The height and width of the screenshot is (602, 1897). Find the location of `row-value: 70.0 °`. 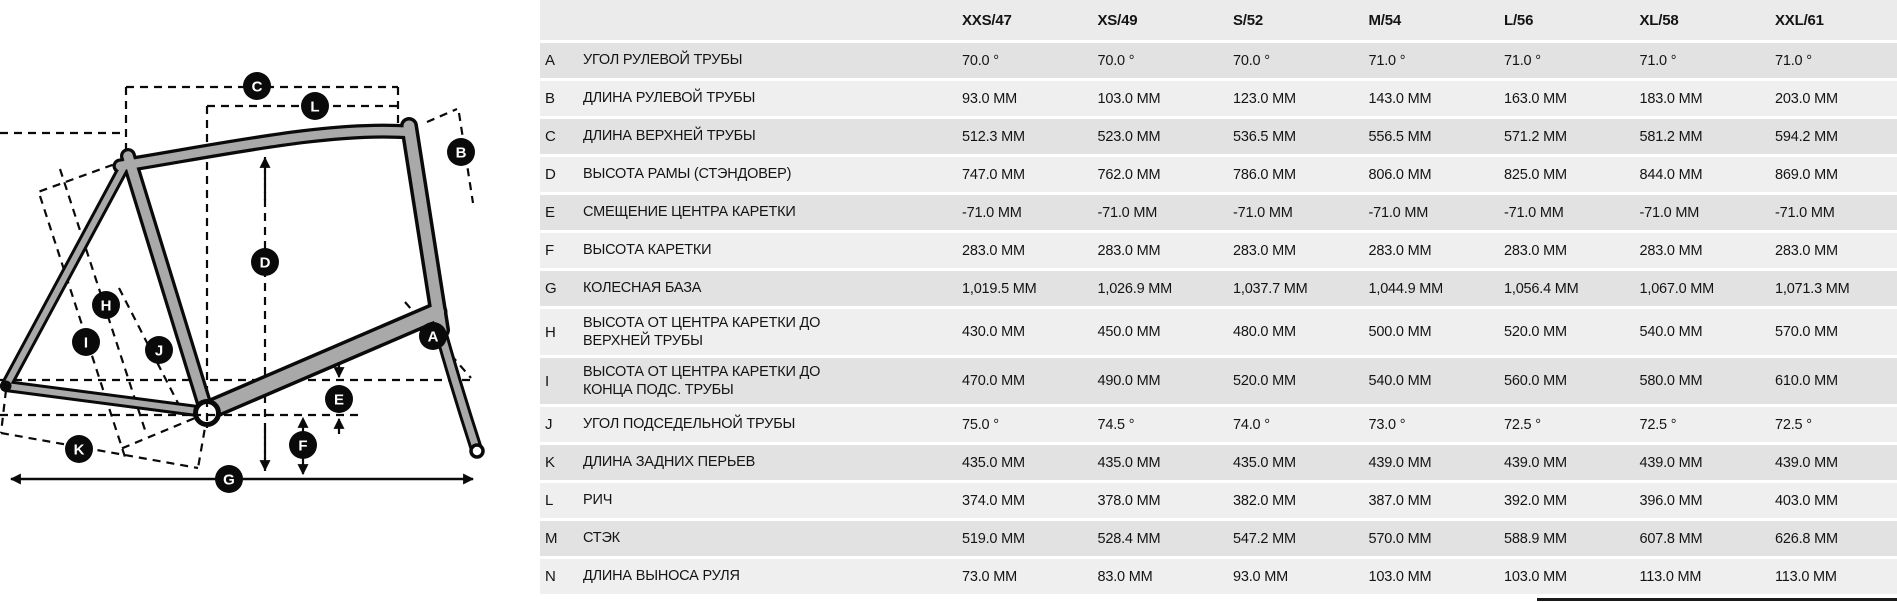

row-value: 70.0 ° is located at coordinates (980, 60).